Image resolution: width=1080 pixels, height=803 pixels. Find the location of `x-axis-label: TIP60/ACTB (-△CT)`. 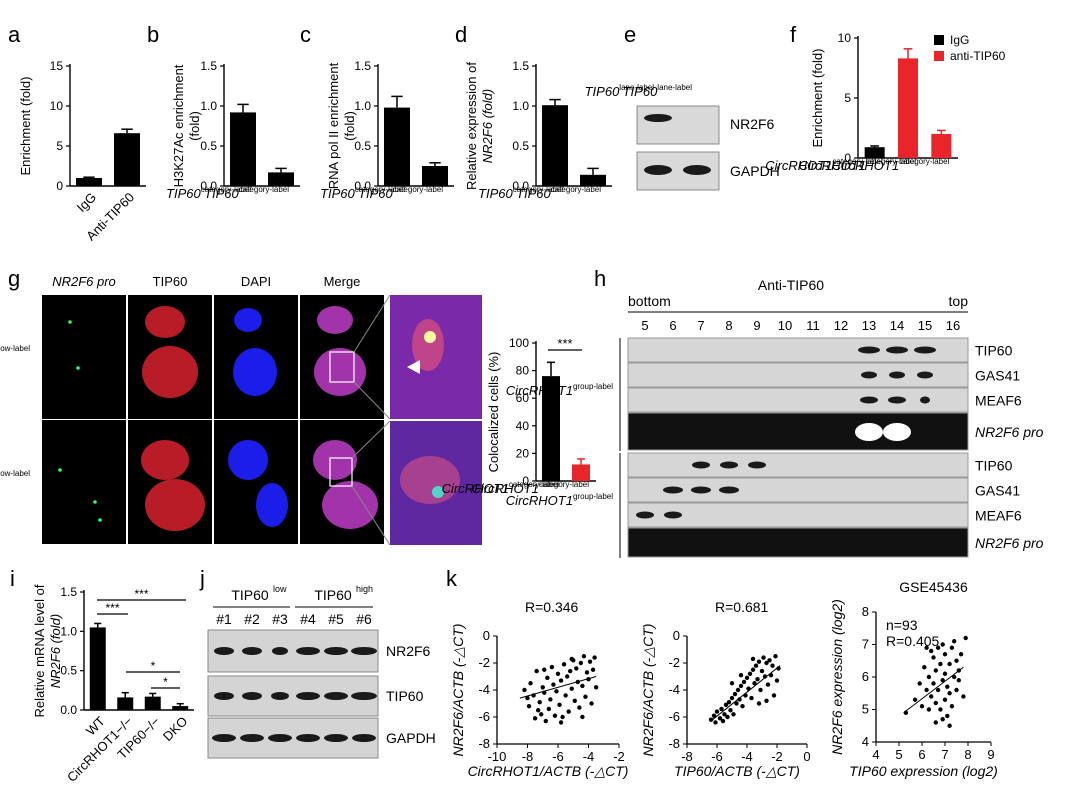

x-axis-label: TIP60/ACTB (-△CT) is located at coordinates (737, 771).